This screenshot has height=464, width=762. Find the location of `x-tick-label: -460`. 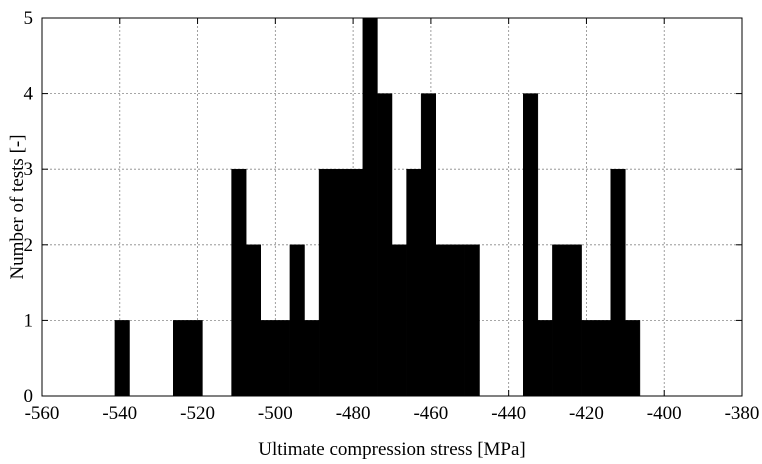

x-tick-label: -460 is located at coordinates (430, 413).